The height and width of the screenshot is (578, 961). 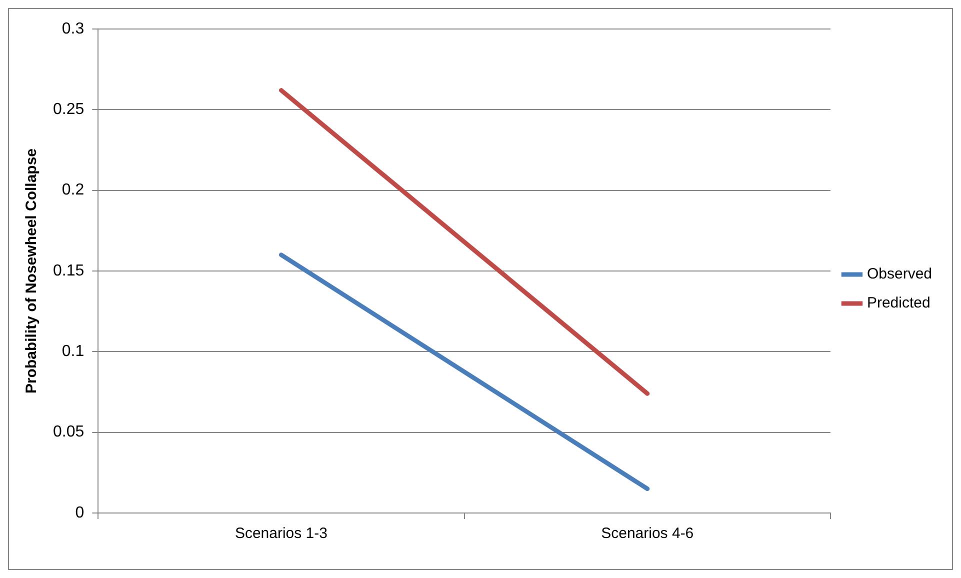 I want to click on y-tick-label: 0.05, so click(x=68, y=432).